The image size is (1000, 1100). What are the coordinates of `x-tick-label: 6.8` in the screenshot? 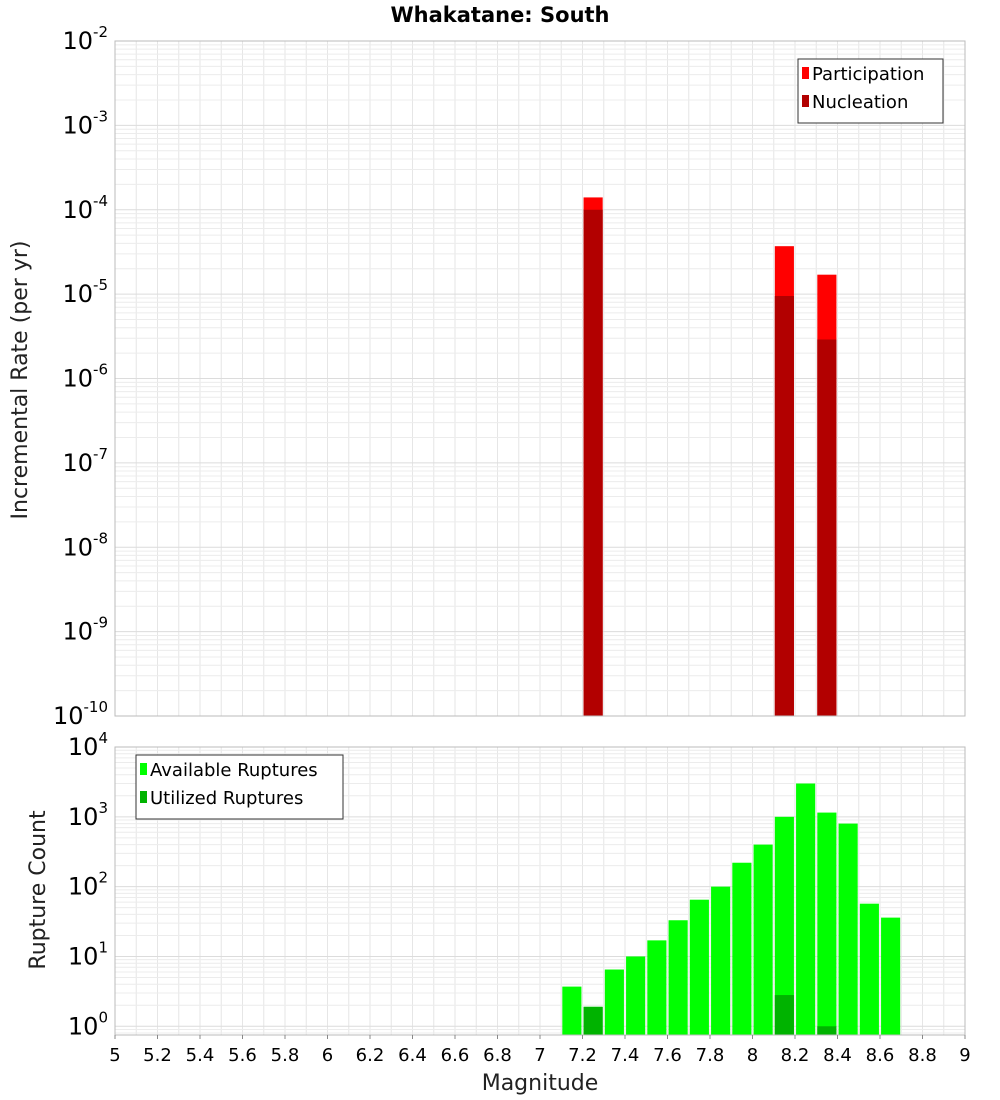 It's located at (497, 1055).